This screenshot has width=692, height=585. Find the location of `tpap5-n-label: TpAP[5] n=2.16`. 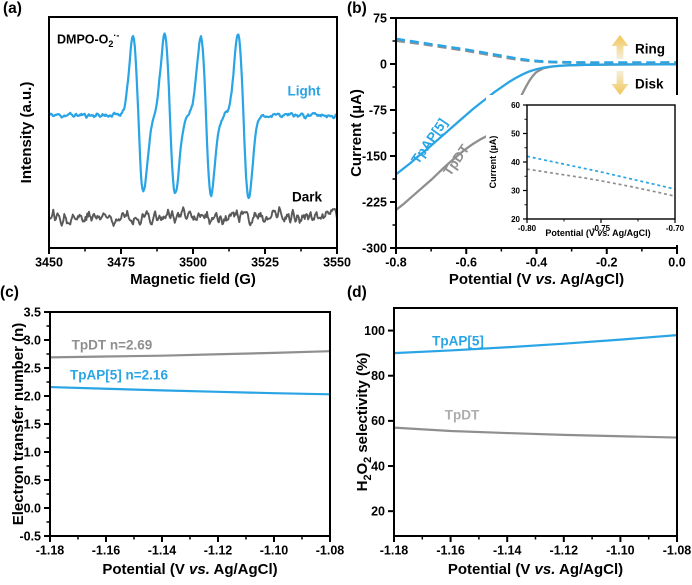

tpap5-n-label: TpAP[5] n=2.16 is located at coordinates (119, 375).